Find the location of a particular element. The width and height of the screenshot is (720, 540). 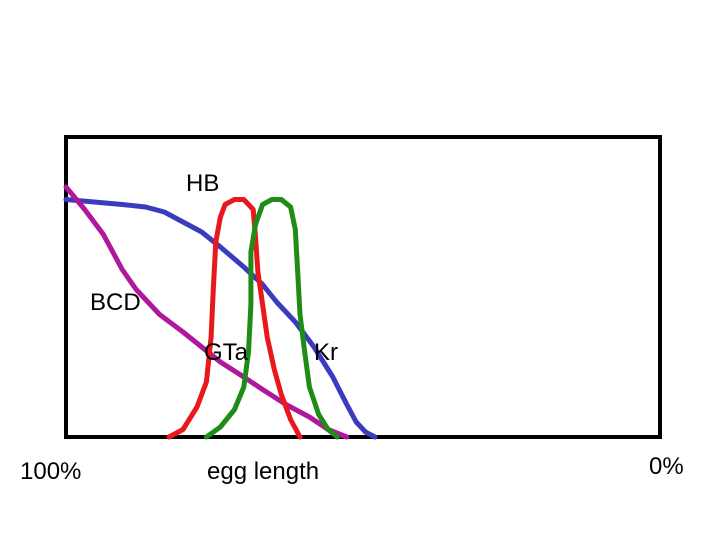

x-axis-start-label: 100% is located at coordinates (51, 471).